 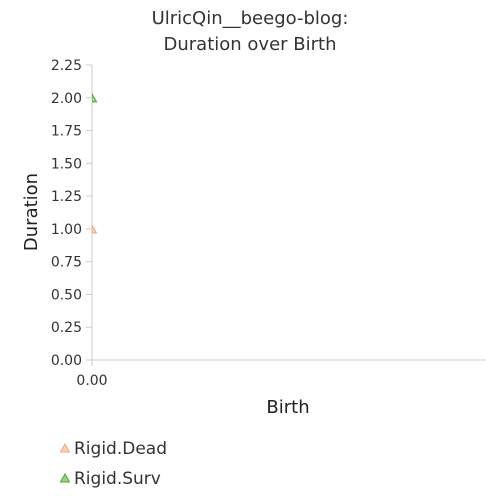 What do you see at coordinates (66, 66) in the screenshot?
I see `y-tick-label: 2.25` at bounding box center [66, 66].